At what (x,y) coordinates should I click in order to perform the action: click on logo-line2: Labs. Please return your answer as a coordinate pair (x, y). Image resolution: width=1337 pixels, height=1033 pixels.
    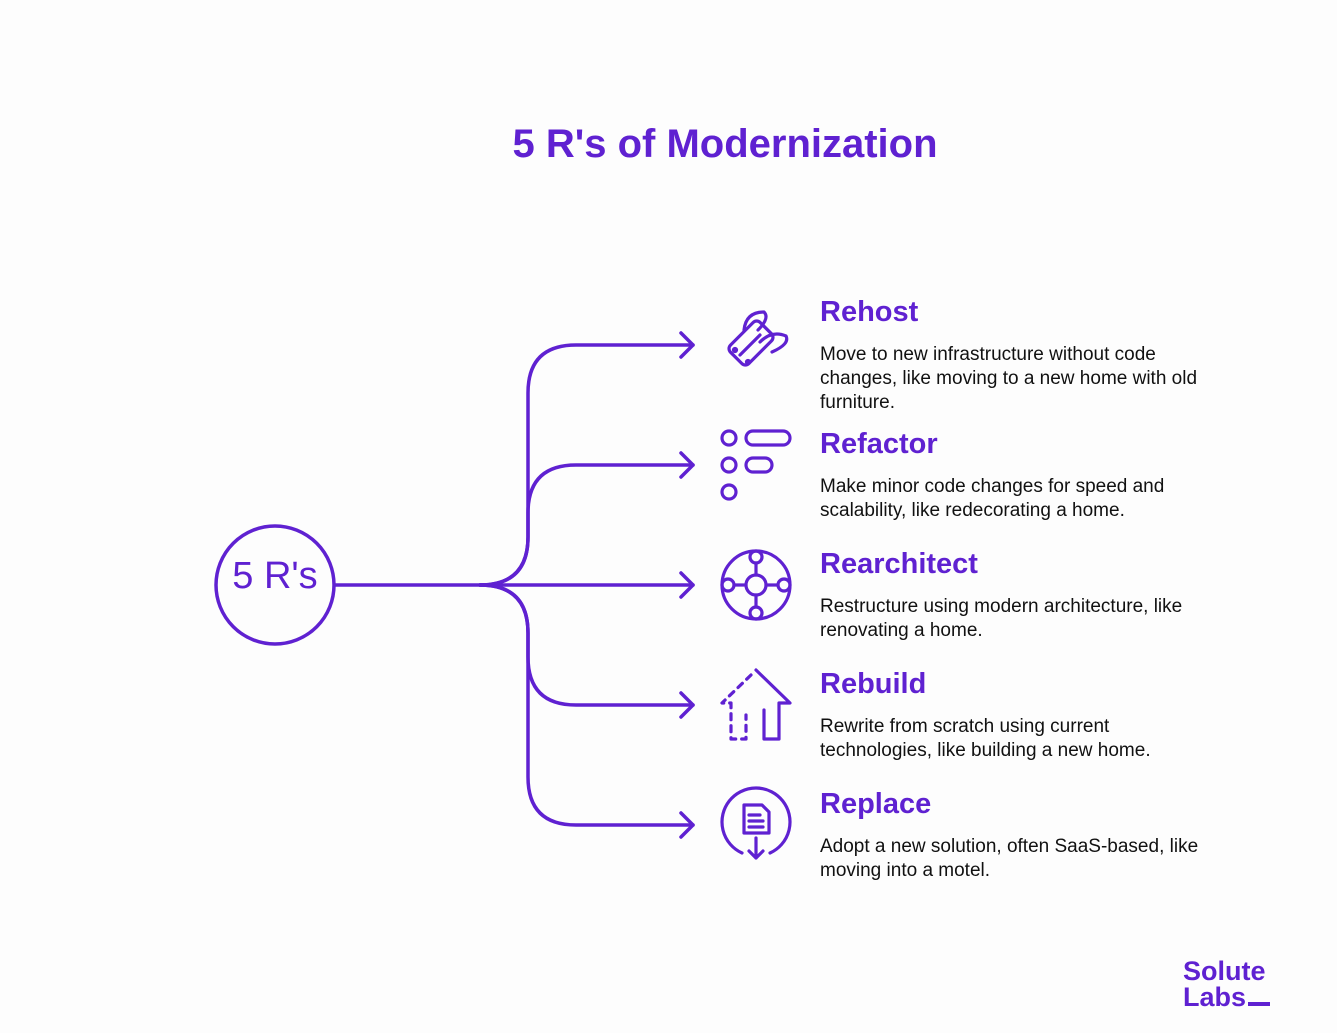
    Looking at the image, I should click on (1215, 997).